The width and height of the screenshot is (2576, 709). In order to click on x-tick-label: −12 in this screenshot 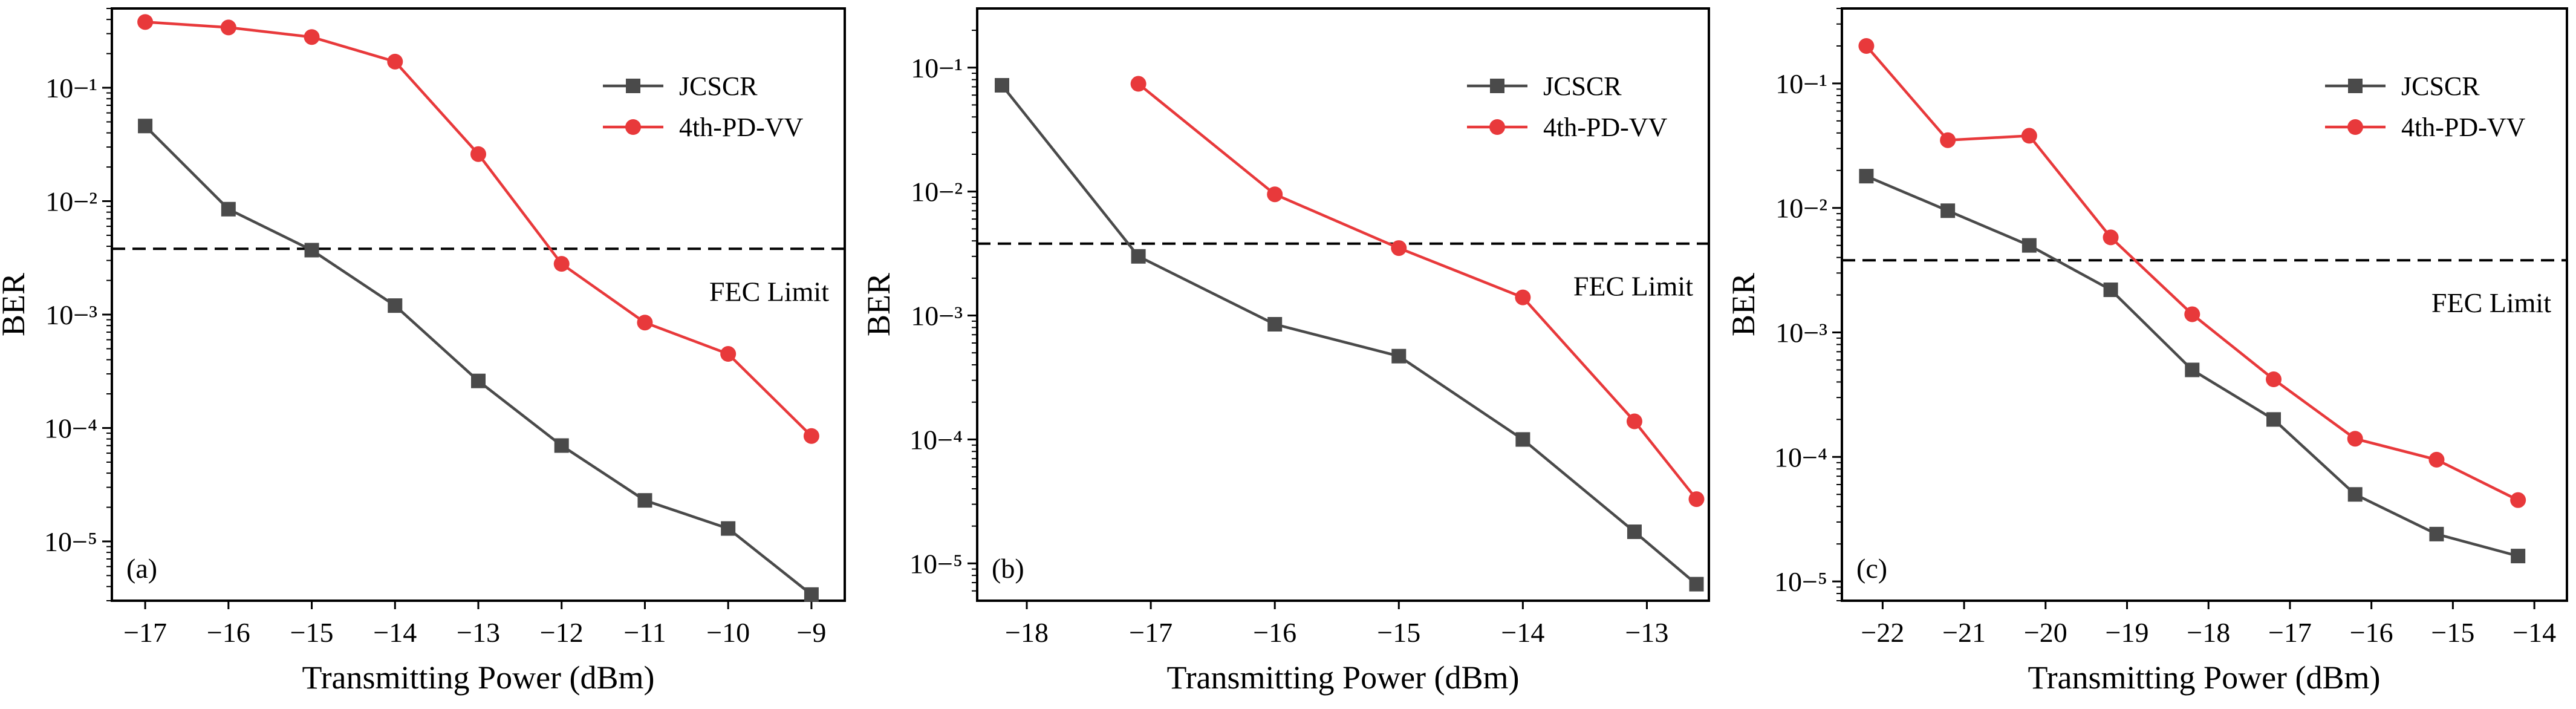, I will do `click(562, 632)`.